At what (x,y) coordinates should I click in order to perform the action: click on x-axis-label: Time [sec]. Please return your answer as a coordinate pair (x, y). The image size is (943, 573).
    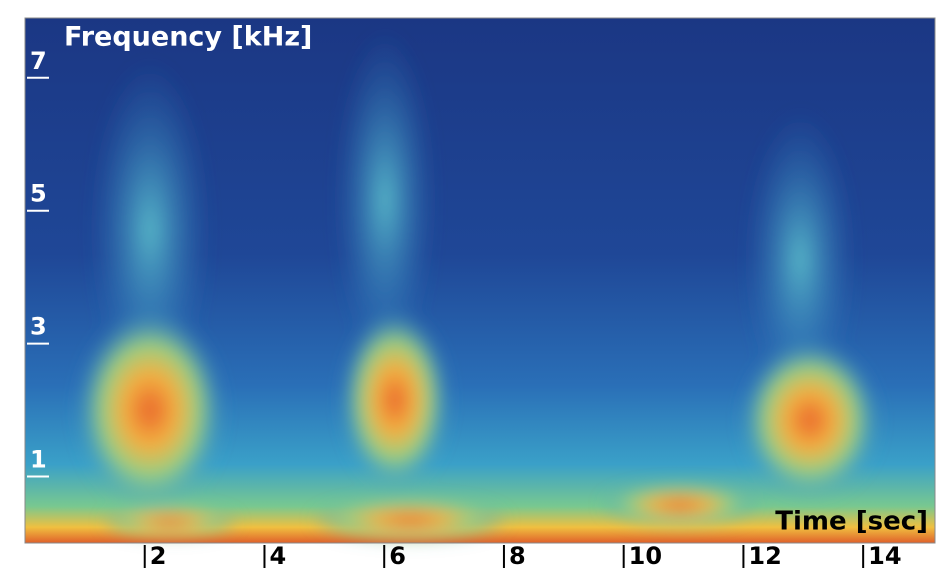
    Looking at the image, I should click on (851, 522).